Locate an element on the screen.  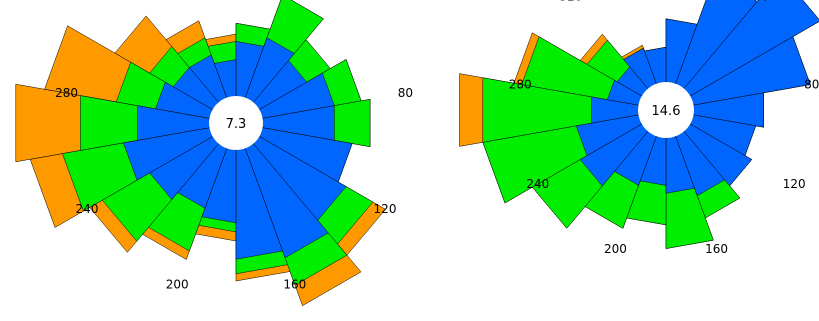
angle-label: 320 is located at coordinates (570, 2).